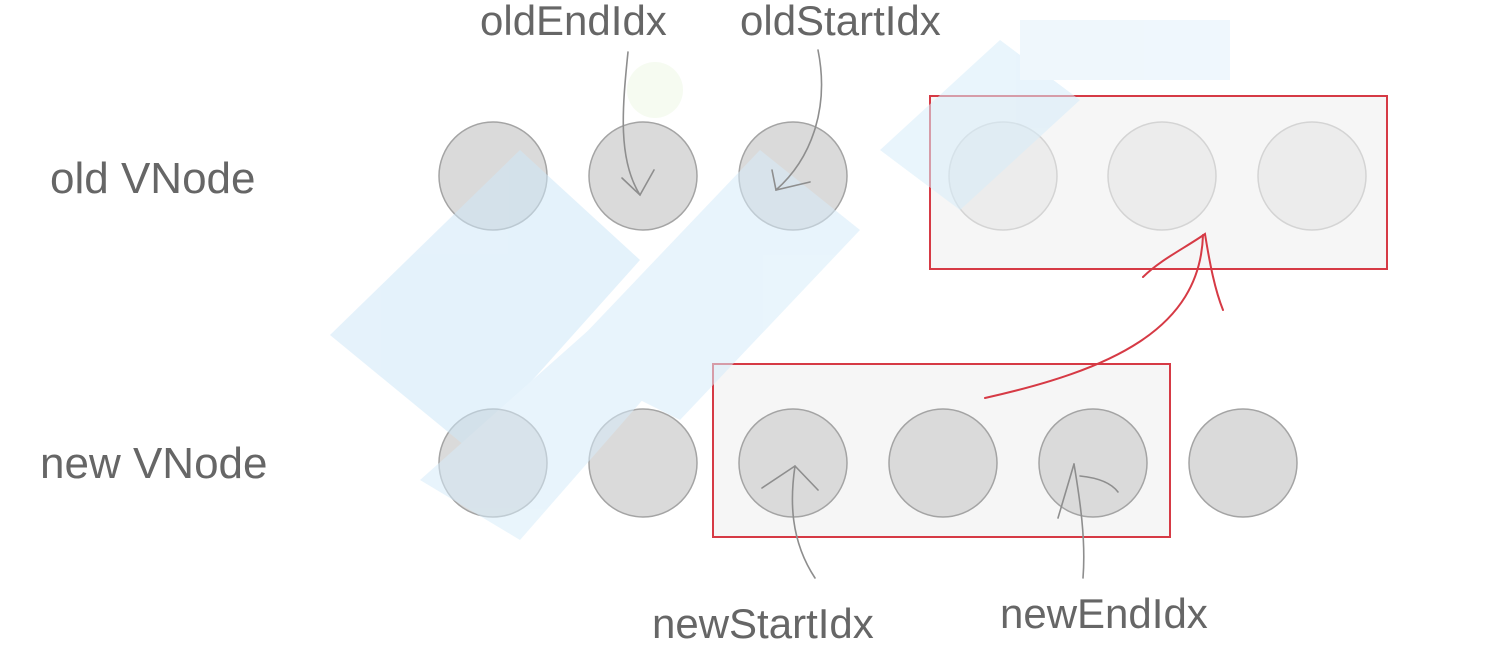 Image resolution: width=1506 pixels, height=670 pixels. Describe the element at coordinates (840, 22) in the screenshot. I see `old-start-idx-label: oldStartIdx` at that location.